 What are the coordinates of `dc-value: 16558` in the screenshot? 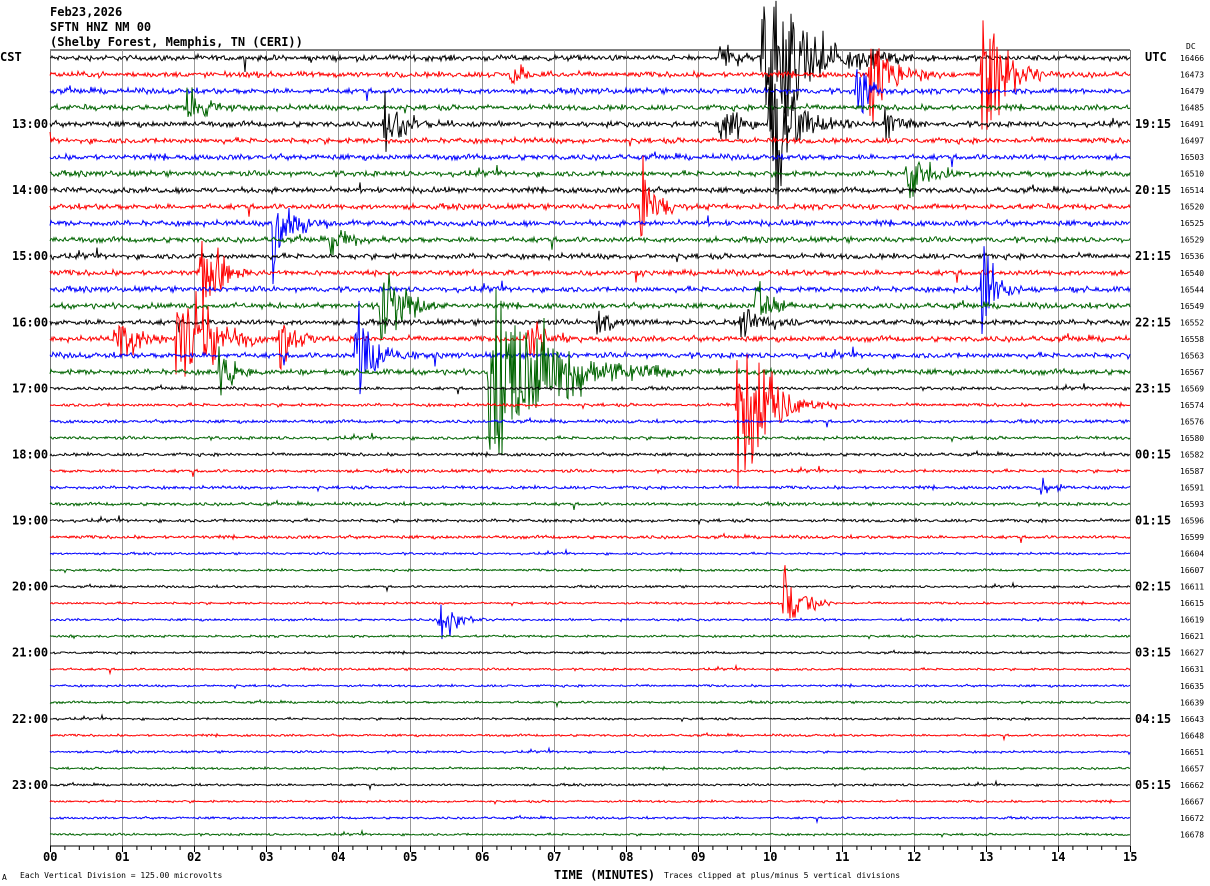 It's located at (1192, 339).